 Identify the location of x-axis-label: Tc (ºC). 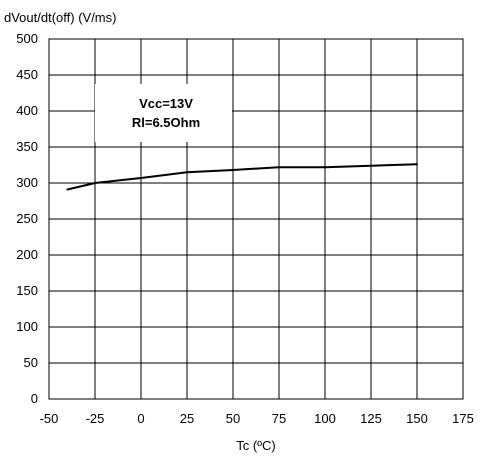
(255, 445).